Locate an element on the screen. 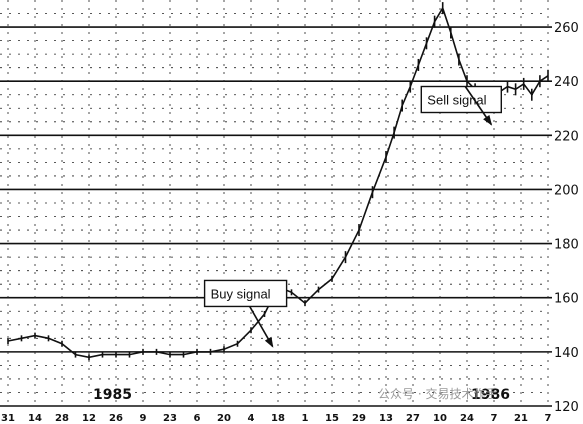 Image resolution: width=583 pixels, height=424 pixels. x-tick-label: 4 is located at coordinates (251, 418).